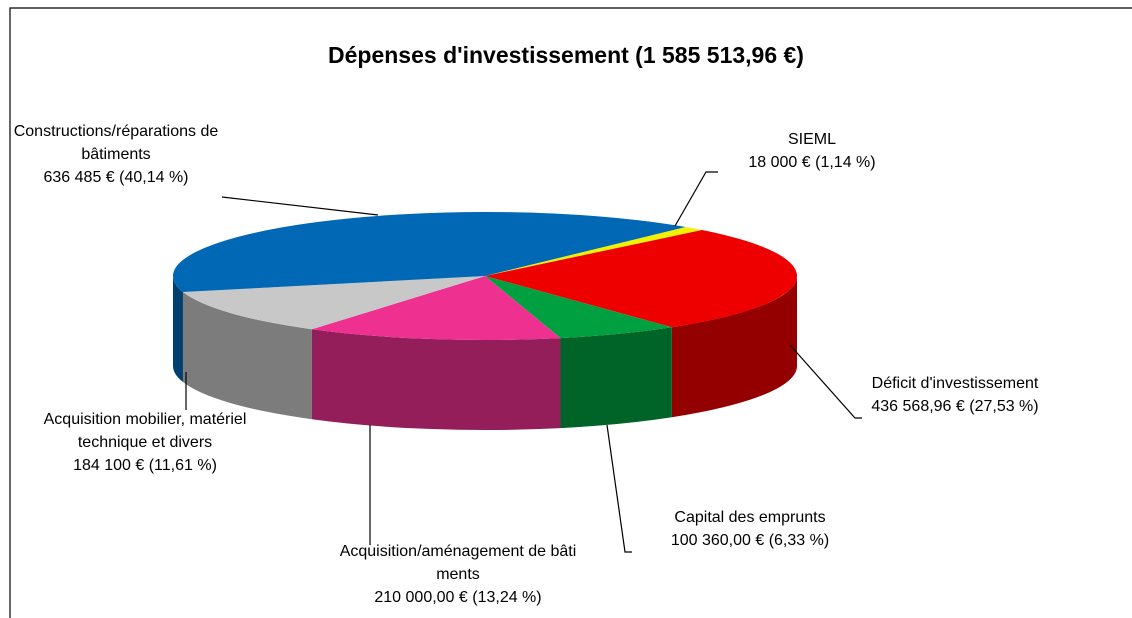 The height and width of the screenshot is (618, 1132). What do you see at coordinates (116, 143) in the screenshot?
I see `category-label: Constructions/réparations de bâtiments` at bounding box center [116, 143].